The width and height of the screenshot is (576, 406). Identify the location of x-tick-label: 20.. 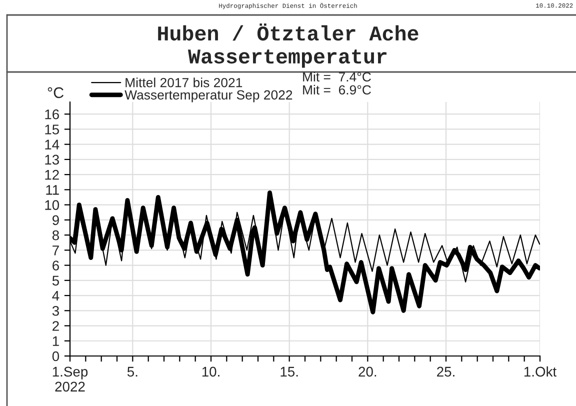
(367, 371).